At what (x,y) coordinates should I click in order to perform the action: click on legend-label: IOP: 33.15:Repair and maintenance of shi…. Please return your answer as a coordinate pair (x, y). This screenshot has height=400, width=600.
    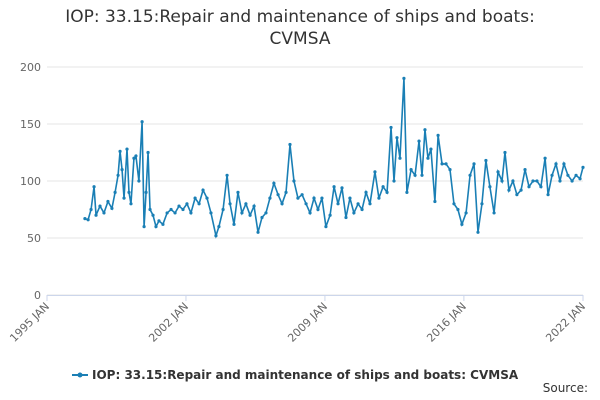
    Looking at the image, I should click on (305, 375).